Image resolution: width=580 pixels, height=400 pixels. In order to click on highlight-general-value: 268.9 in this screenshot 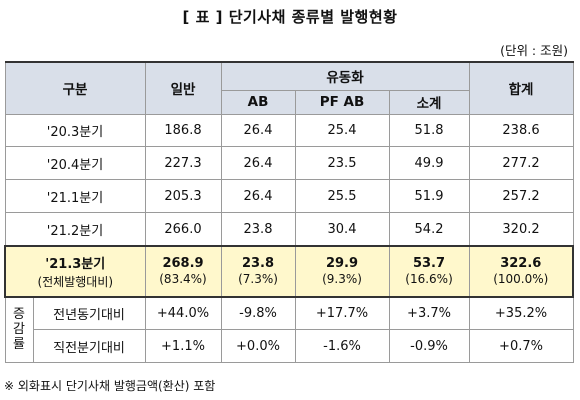, I will do `click(183, 264)`.